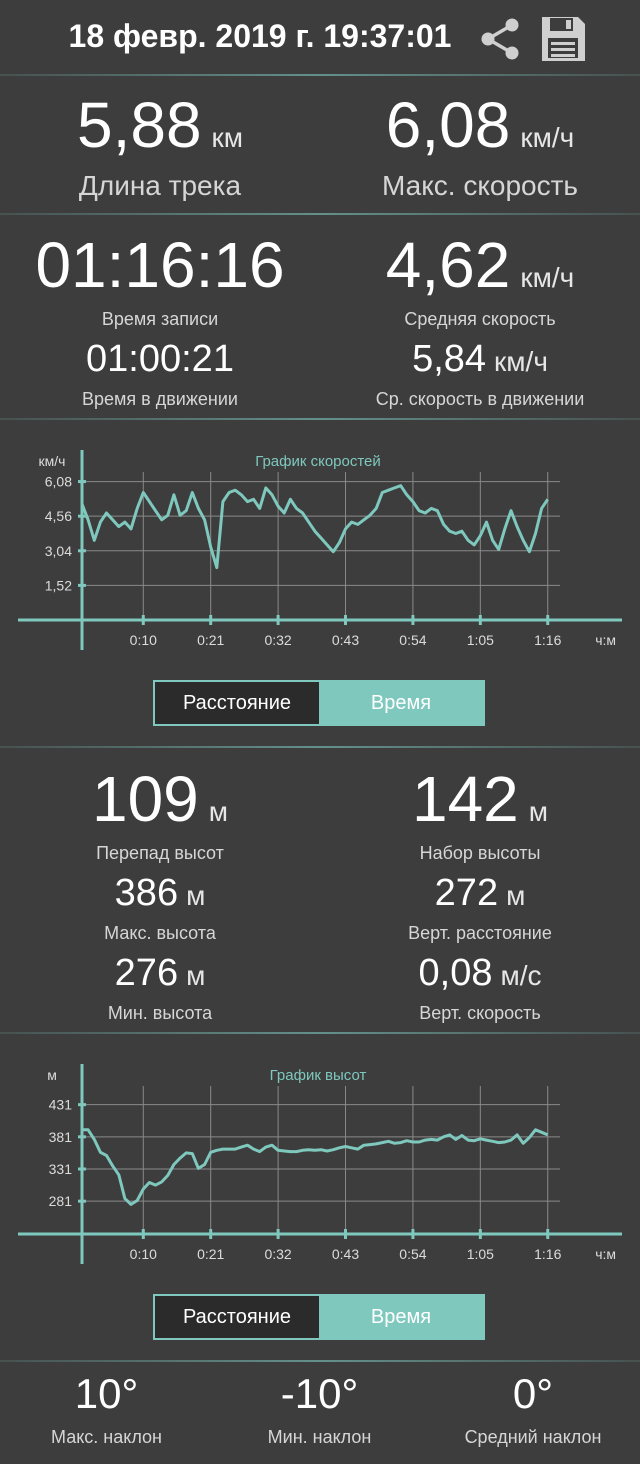 The image size is (640, 1464). Describe the element at coordinates (61, 1201) in the screenshot. I see `y-tick-label: 281` at that location.